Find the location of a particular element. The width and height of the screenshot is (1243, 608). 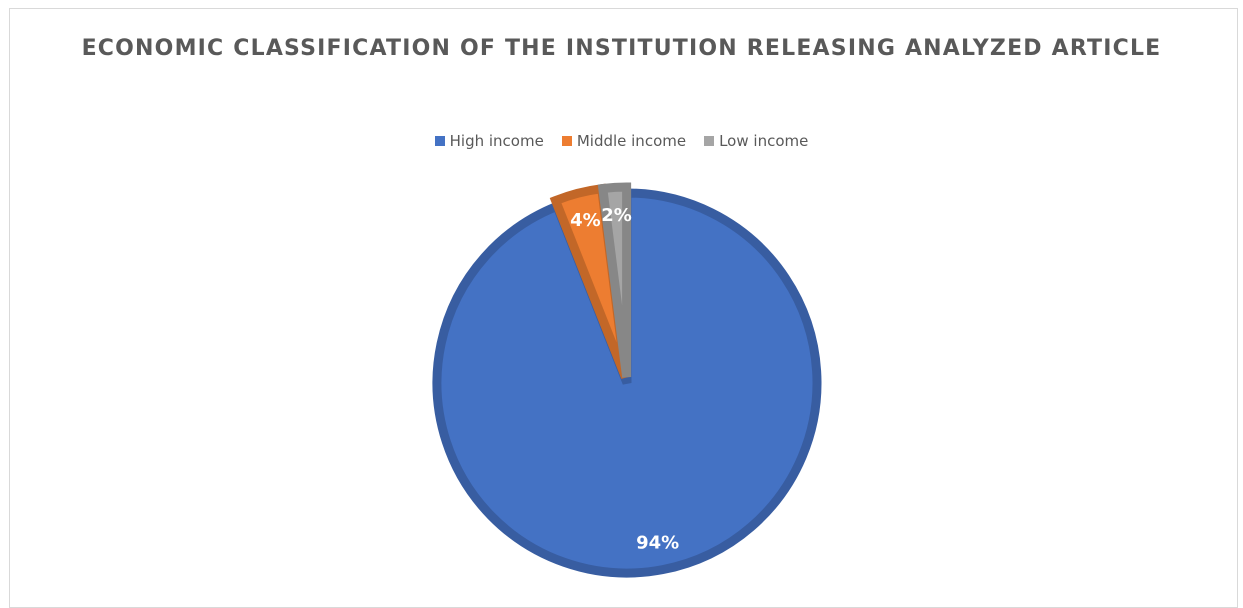

data-label-high-income: 94% is located at coordinates (657, 543).